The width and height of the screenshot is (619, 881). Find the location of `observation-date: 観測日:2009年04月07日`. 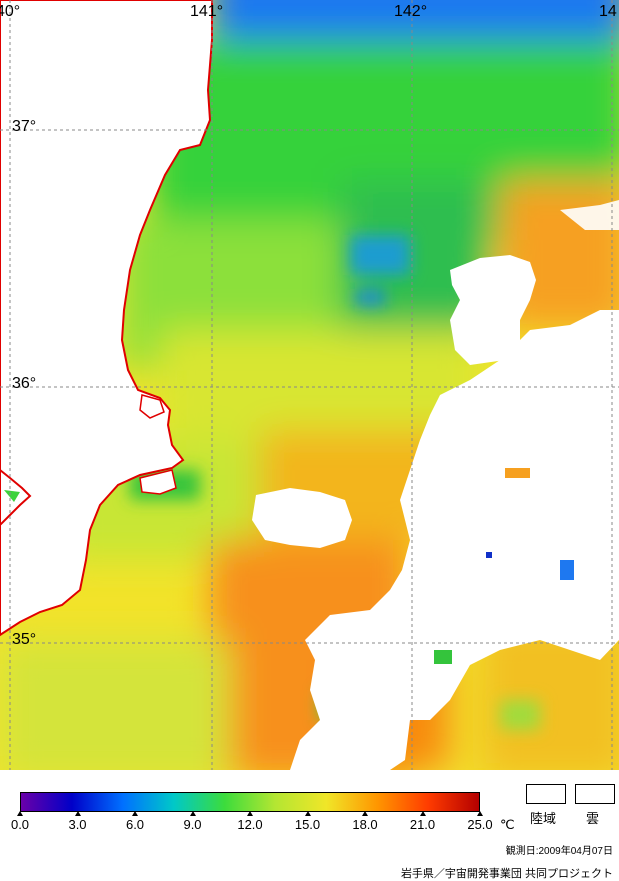

observation-date: 観測日:2009年04月07日 is located at coordinates (559, 851).